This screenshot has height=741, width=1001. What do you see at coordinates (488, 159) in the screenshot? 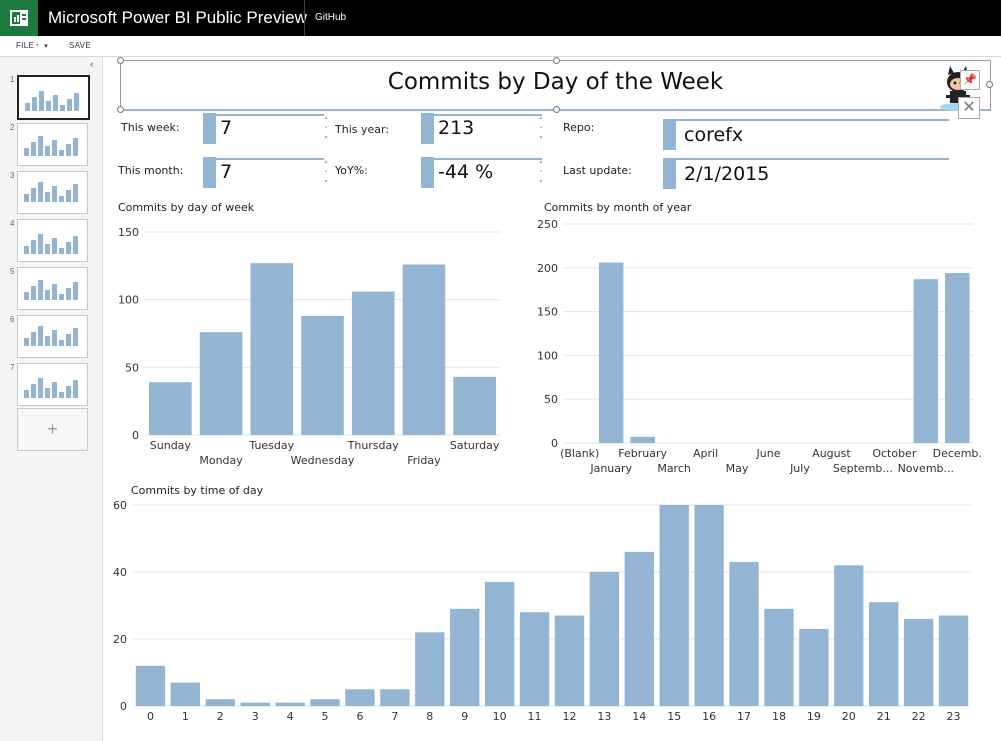
I see `kpi-yoy-line` at bounding box center [488, 159].